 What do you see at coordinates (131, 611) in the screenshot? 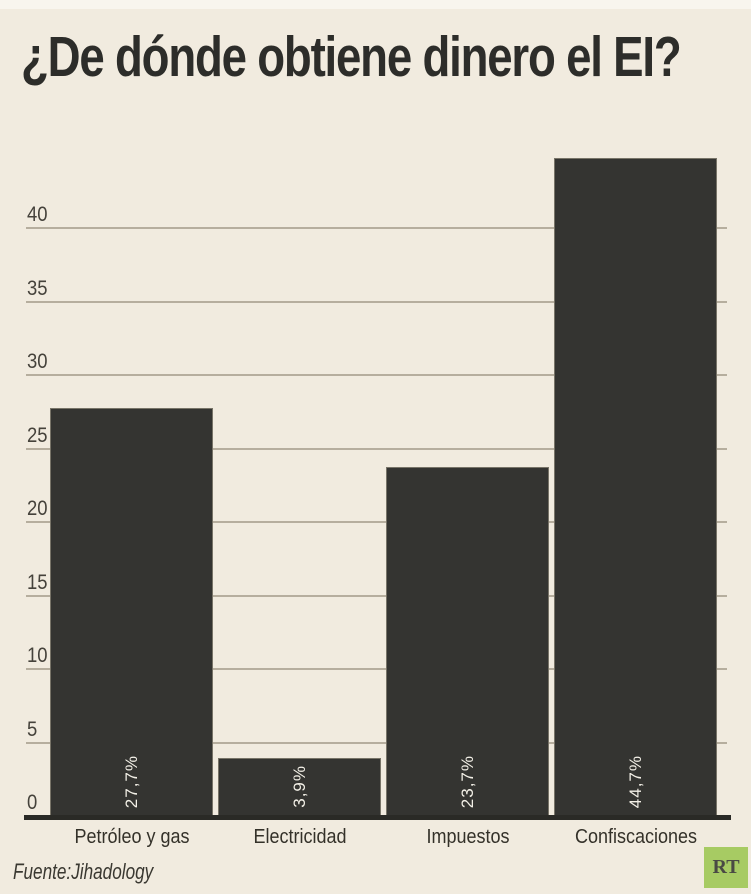
I see `bar-petroleo-y-gas: 27,7%` at bounding box center [131, 611].